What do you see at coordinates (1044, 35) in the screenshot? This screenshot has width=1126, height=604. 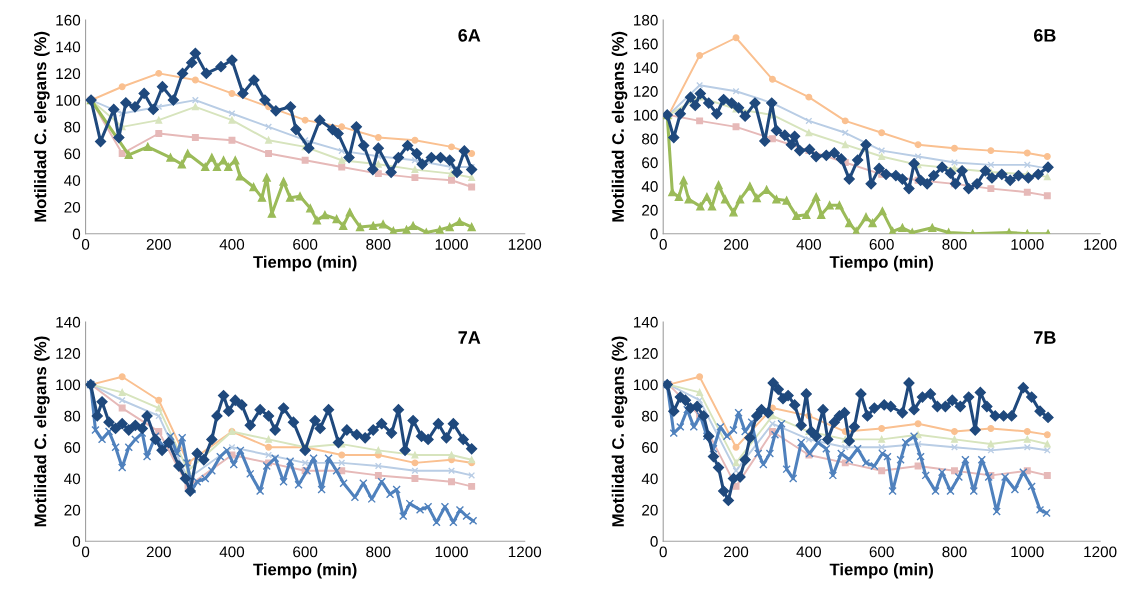 I see `chart-title: 6B` at bounding box center [1044, 35].